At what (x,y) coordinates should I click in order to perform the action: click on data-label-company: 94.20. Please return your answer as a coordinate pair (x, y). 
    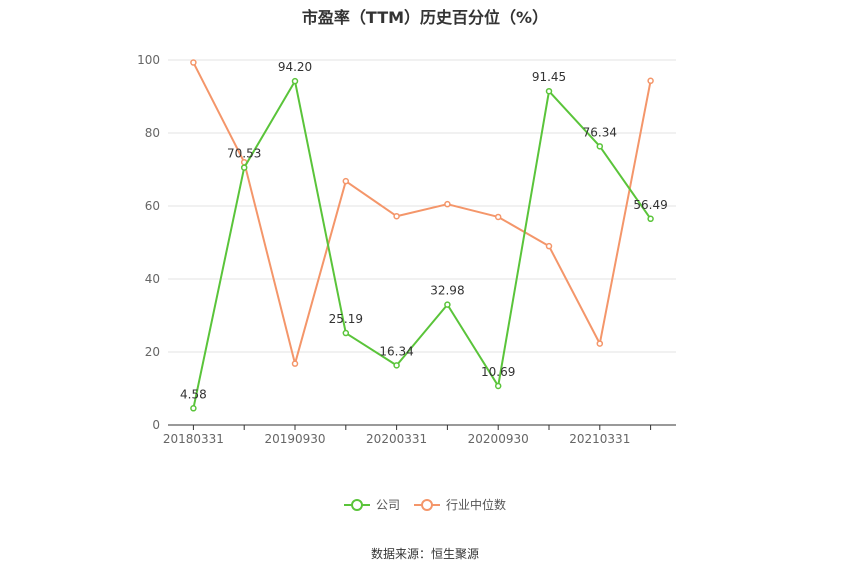
    Looking at the image, I should click on (295, 67).